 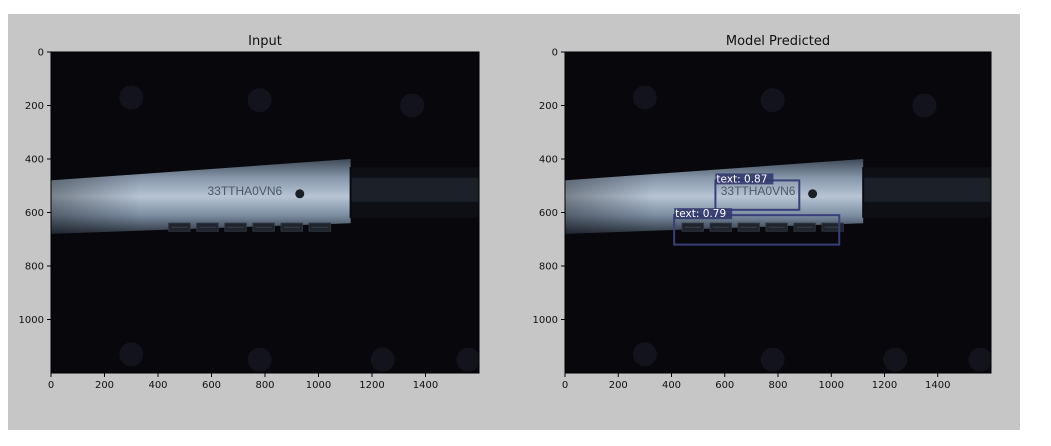 What do you see at coordinates (757, 230) in the screenshot?
I see `detection-box` at bounding box center [757, 230].